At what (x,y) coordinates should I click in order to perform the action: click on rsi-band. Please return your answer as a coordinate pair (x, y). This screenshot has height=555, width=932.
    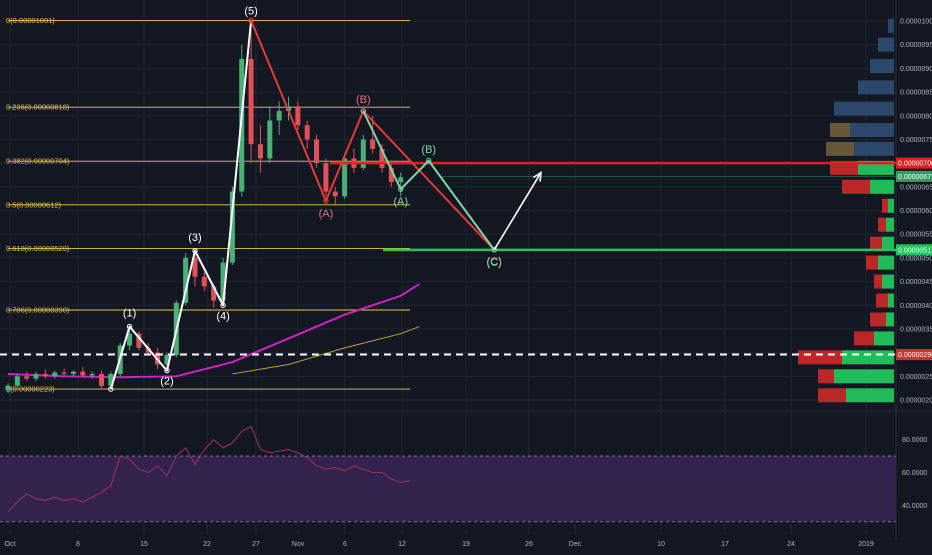
    Looking at the image, I should click on (448, 489).